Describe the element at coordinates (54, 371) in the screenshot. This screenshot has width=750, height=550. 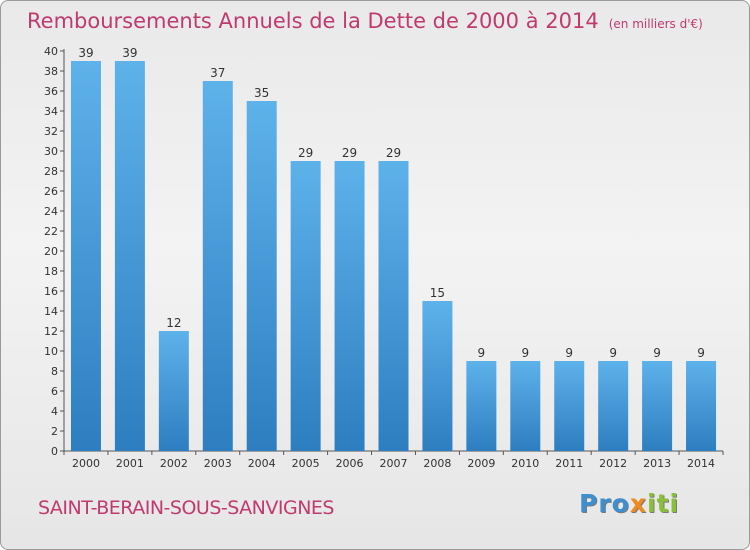
I see `y-tick-label: 8` at that location.